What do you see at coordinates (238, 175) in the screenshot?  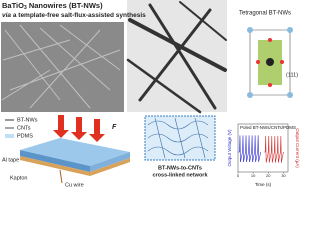 I see `x-tick-label: 0` at bounding box center [238, 175].